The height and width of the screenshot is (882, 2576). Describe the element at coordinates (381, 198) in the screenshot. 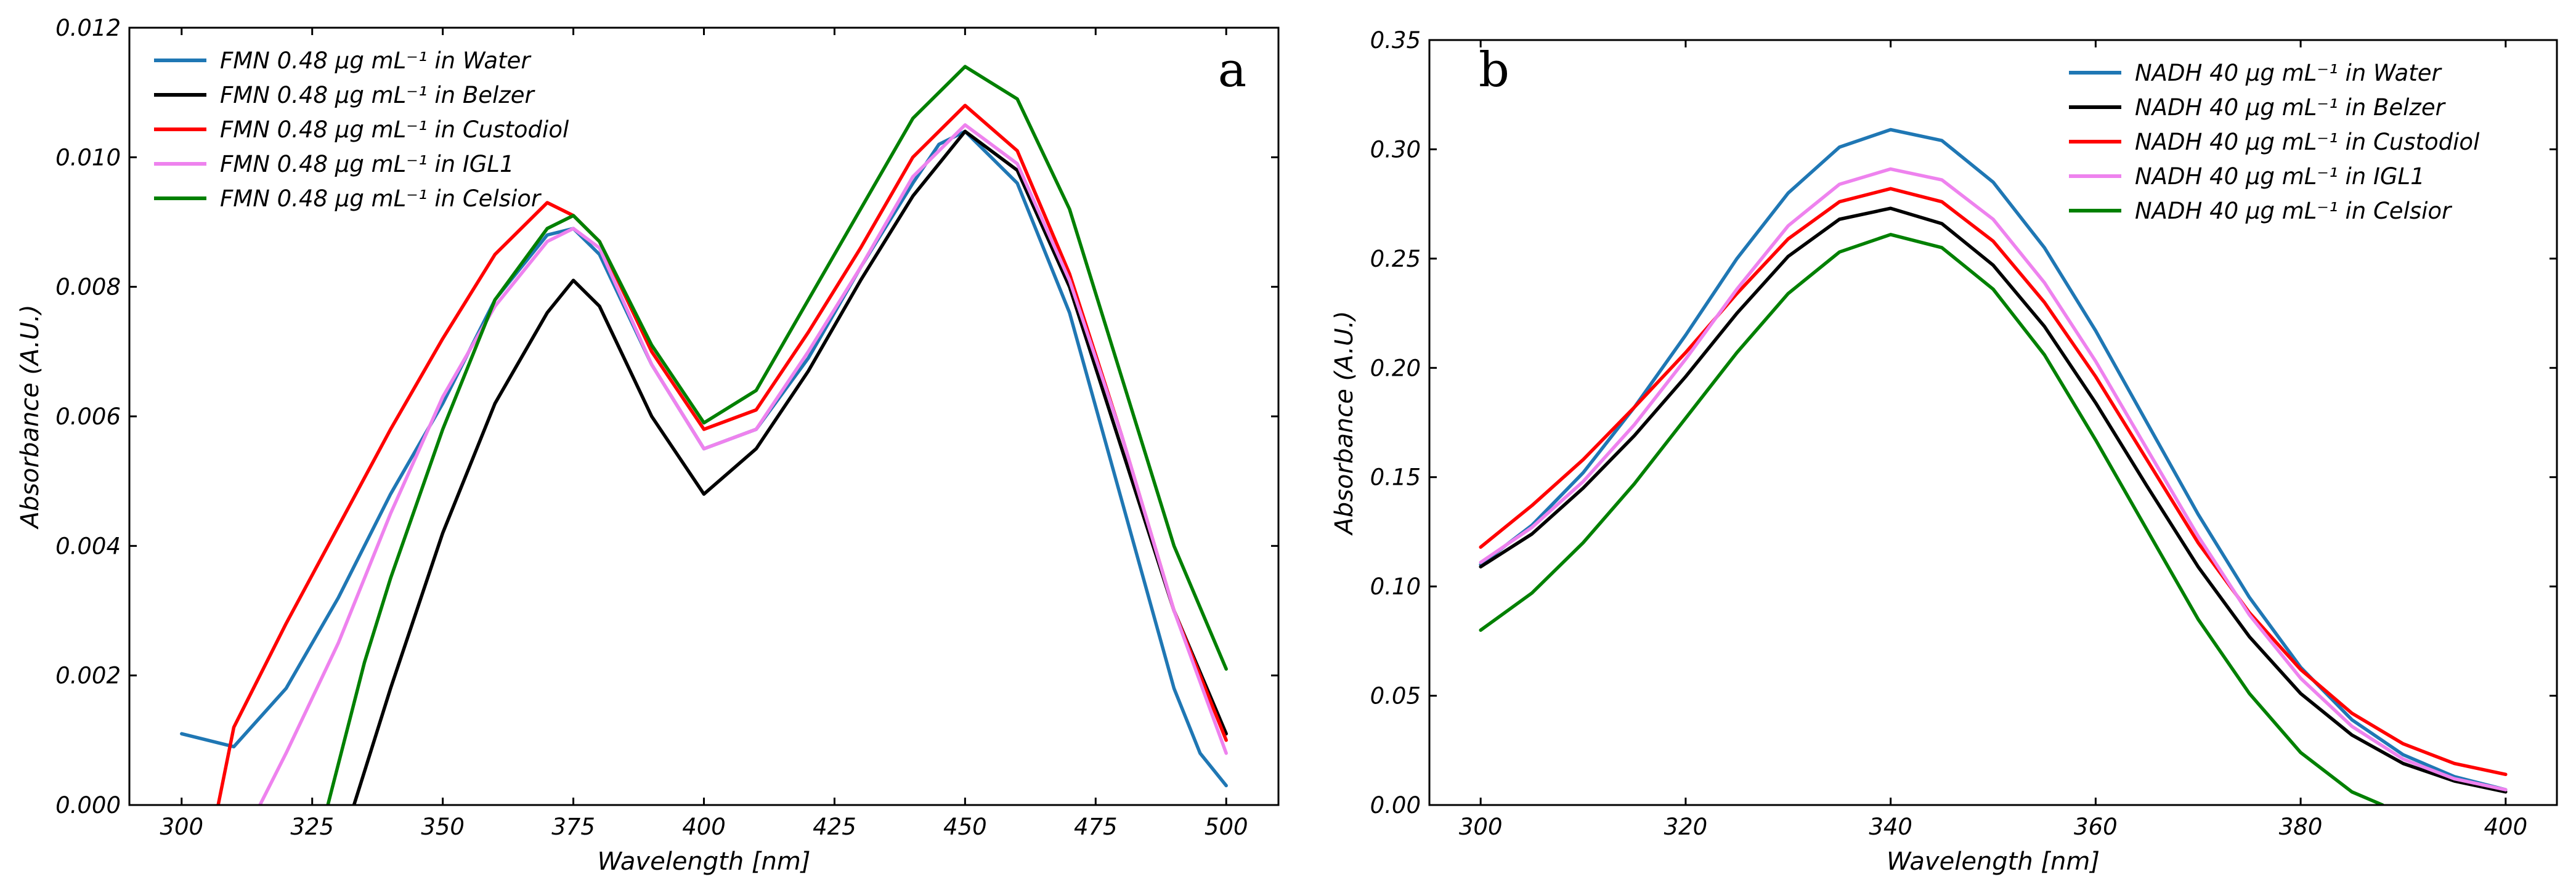

I see `legend-label-5: FMN 0.48 μg mL⁻¹ in Celsior` at that location.